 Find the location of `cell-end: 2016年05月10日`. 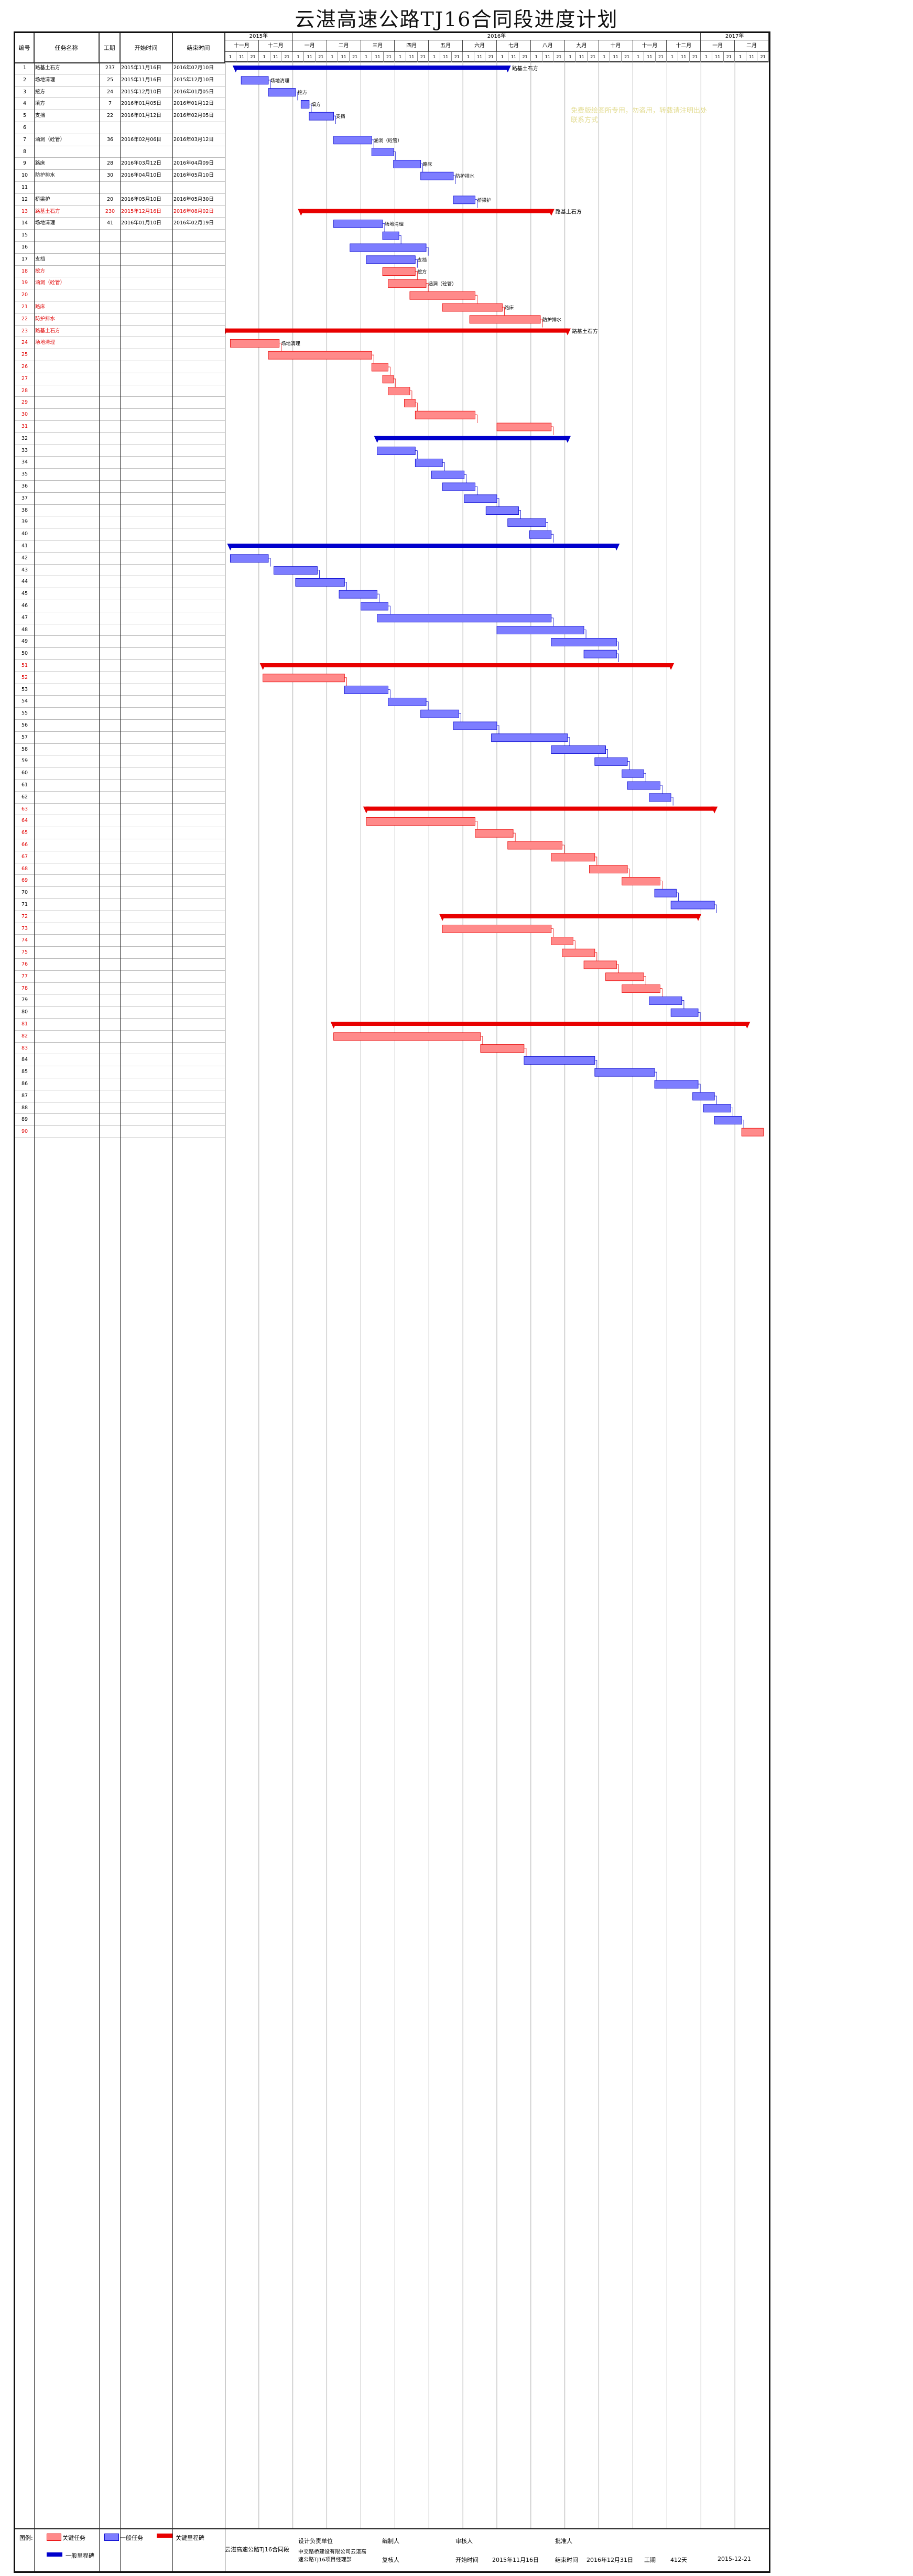

cell-end: 2016年05月10日 is located at coordinates (193, 175).